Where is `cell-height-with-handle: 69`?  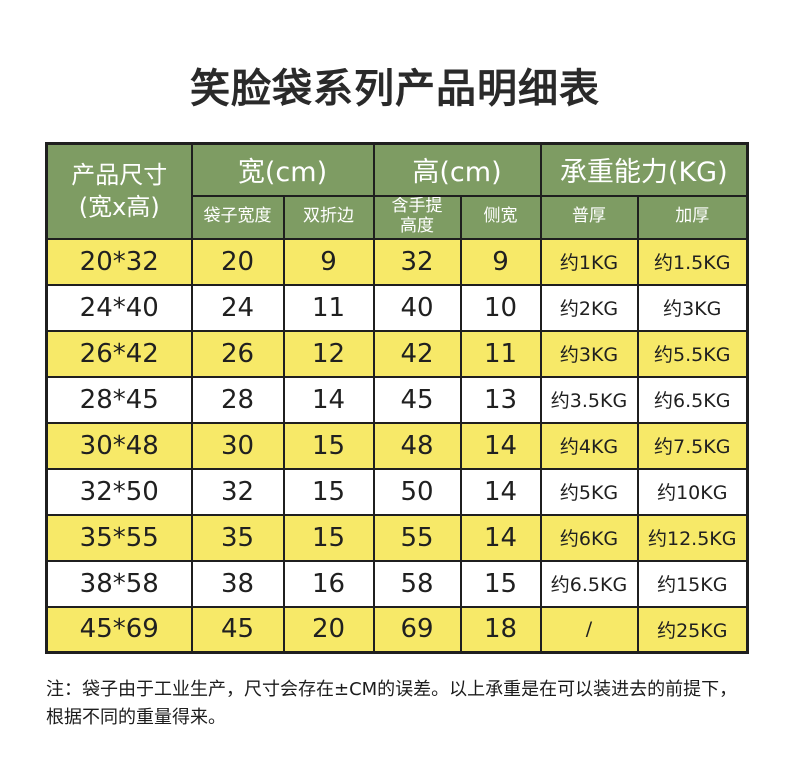 cell-height-with-handle: 69 is located at coordinates (417, 629).